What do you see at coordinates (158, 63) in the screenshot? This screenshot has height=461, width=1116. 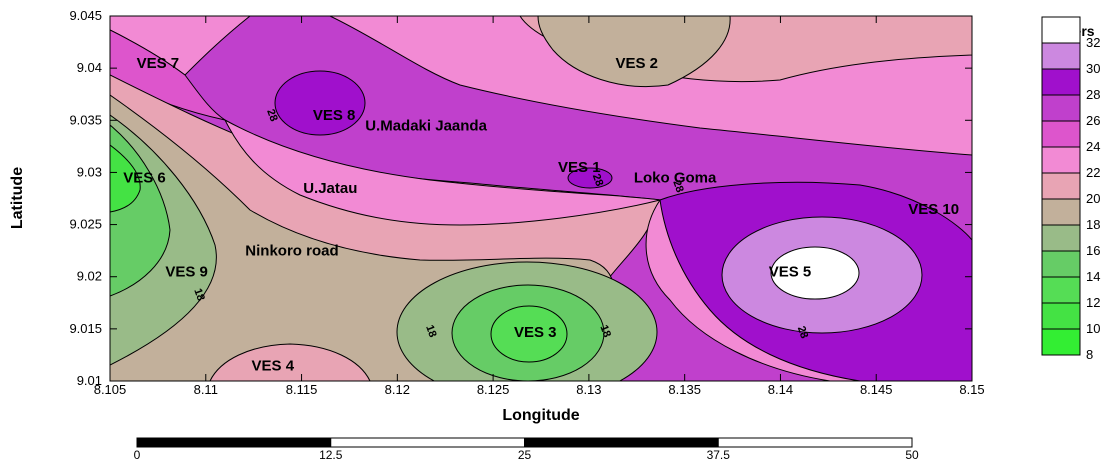 I see `place-label: VES 7` at bounding box center [158, 63].